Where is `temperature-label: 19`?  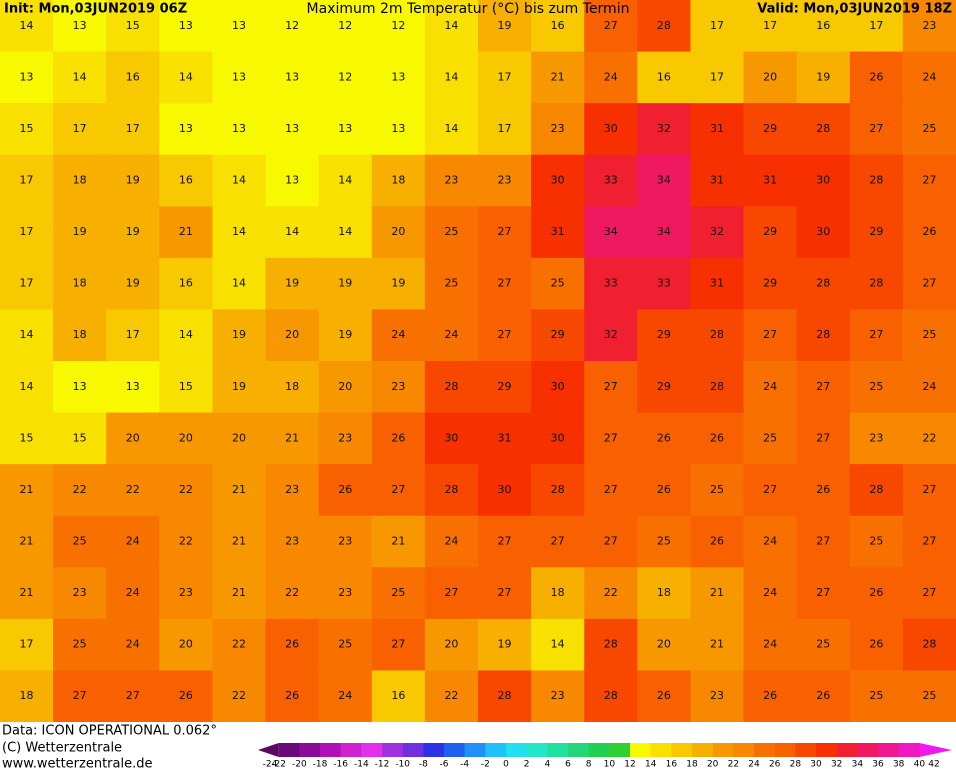 temperature-label: 19 is located at coordinates (505, 25).